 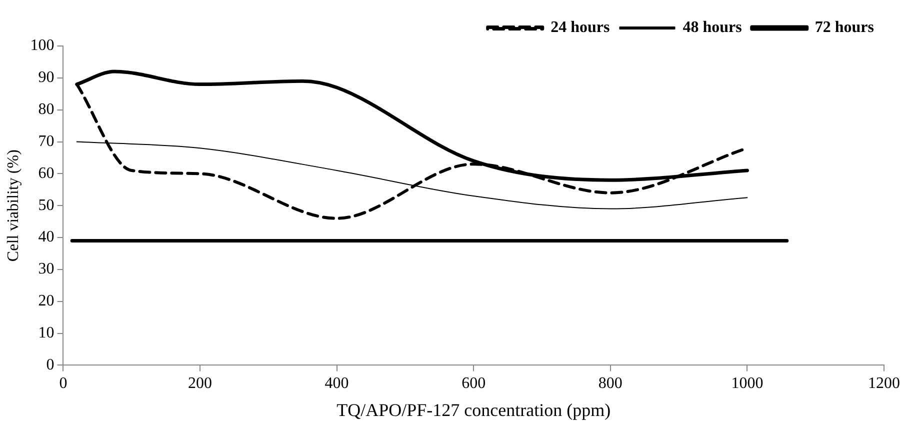 I want to click on y-tick-label: 50, so click(x=46, y=205).